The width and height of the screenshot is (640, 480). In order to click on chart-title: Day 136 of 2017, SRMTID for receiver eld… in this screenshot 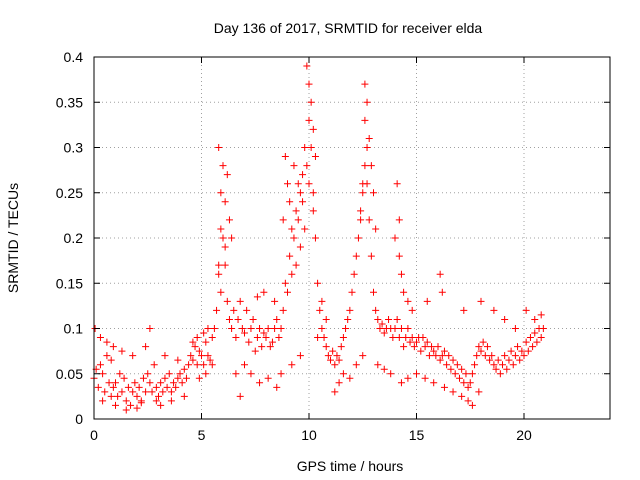, I will do `click(348, 28)`.